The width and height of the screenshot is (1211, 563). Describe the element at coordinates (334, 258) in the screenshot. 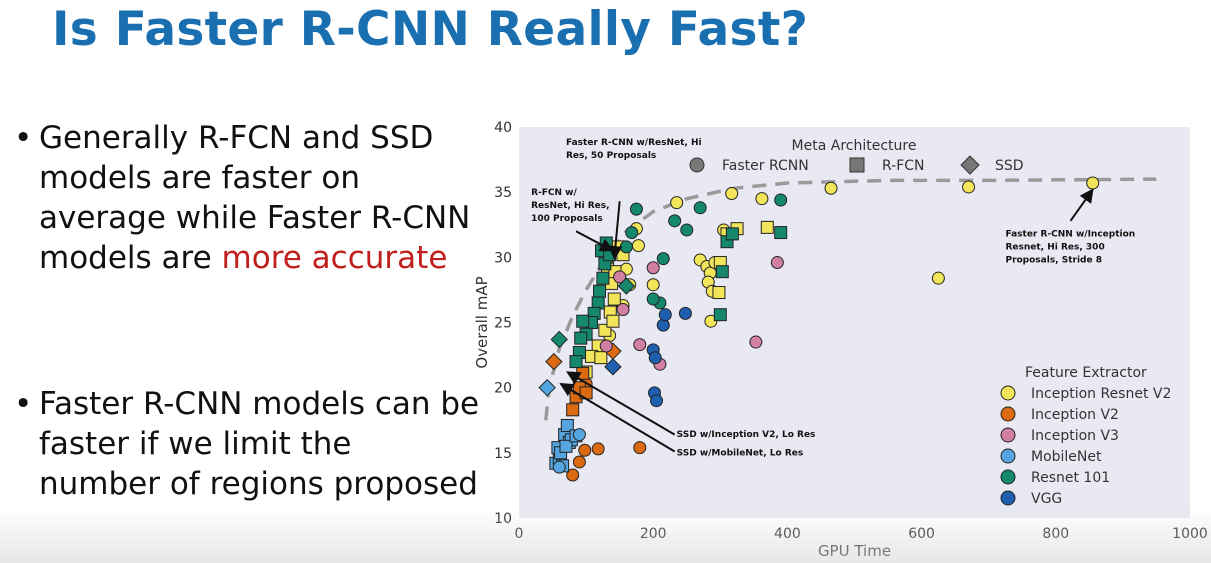

I see `bullet-1-highlight: more accurate` at that location.